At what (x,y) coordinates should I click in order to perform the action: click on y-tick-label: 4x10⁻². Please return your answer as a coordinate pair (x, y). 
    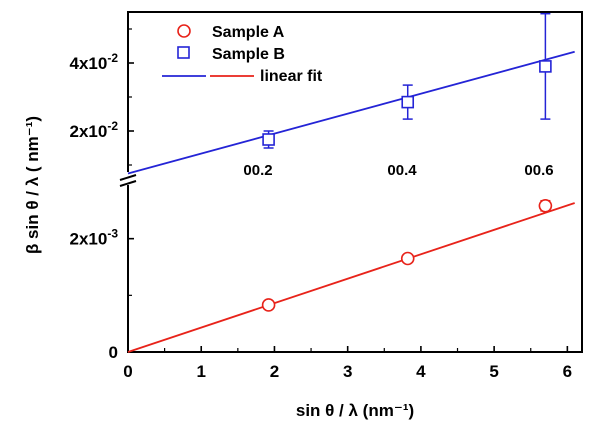
    Looking at the image, I should click on (94, 62).